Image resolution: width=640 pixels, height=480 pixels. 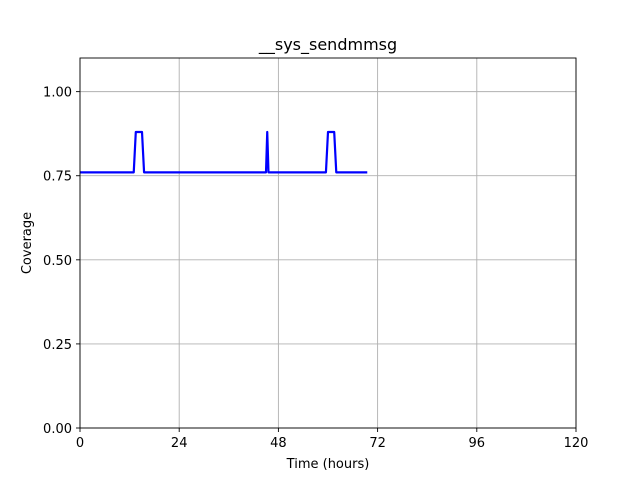 I want to click on x-tick-label: 48, so click(x=278, y=443).